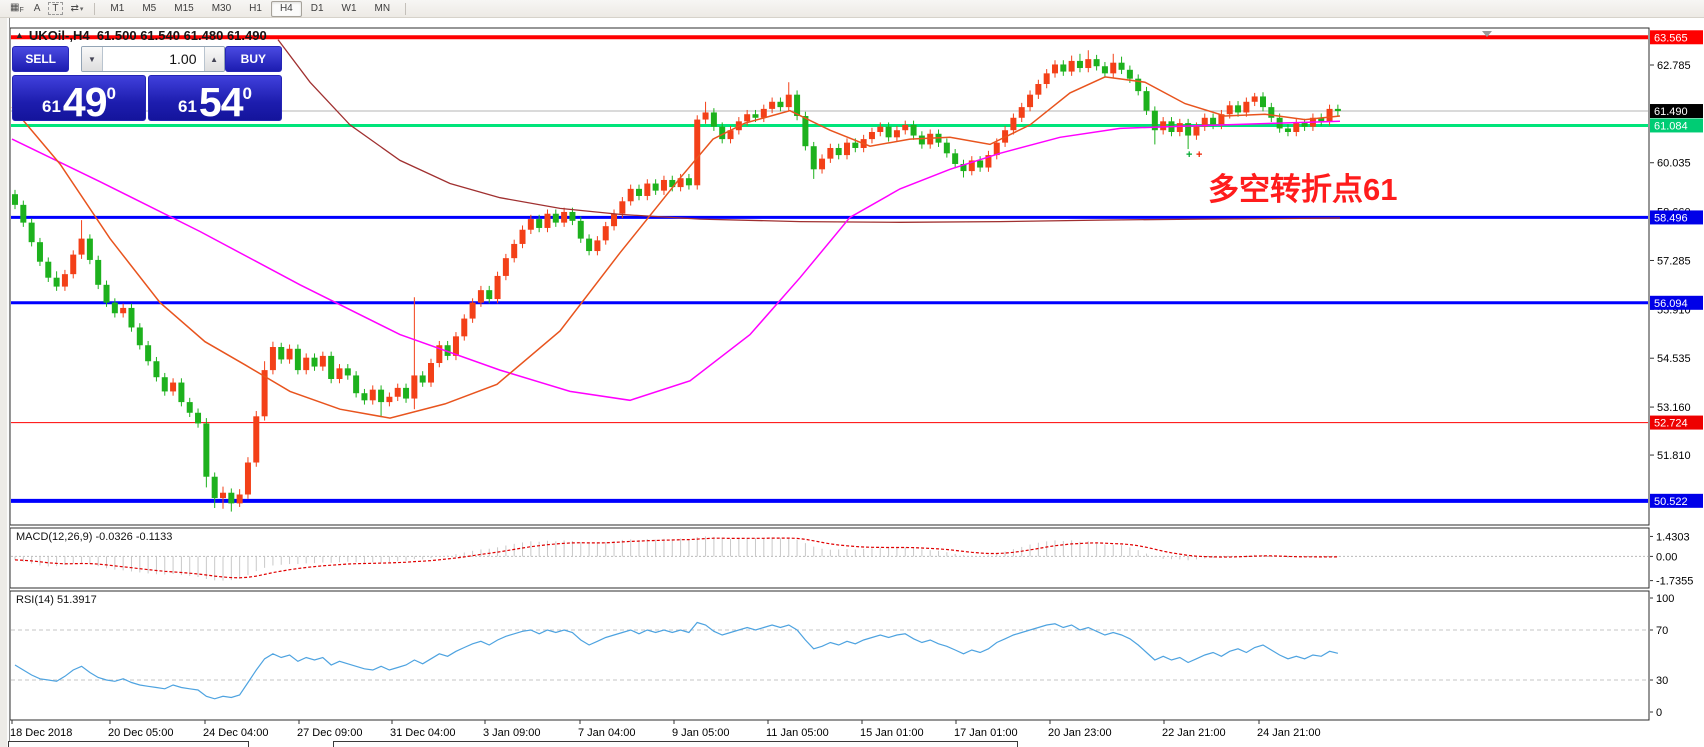 This screenshot has height=747, width=1704. Describe the element at coordinates (235, 733) in the screenshot. I see `svg-text: 24 Dec 04:00` at that location.